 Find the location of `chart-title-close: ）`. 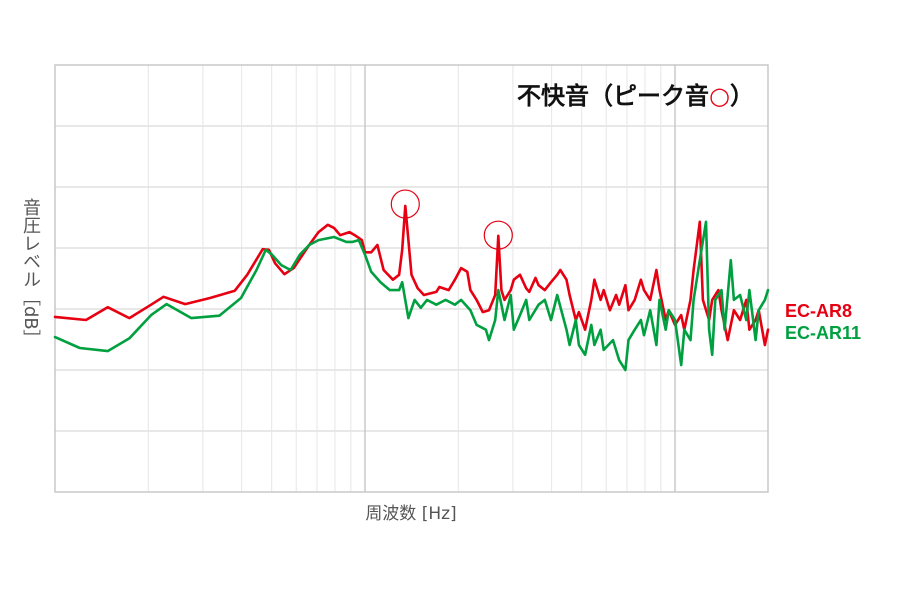

chart-title-close: ） is located at coordinates (742, 96).